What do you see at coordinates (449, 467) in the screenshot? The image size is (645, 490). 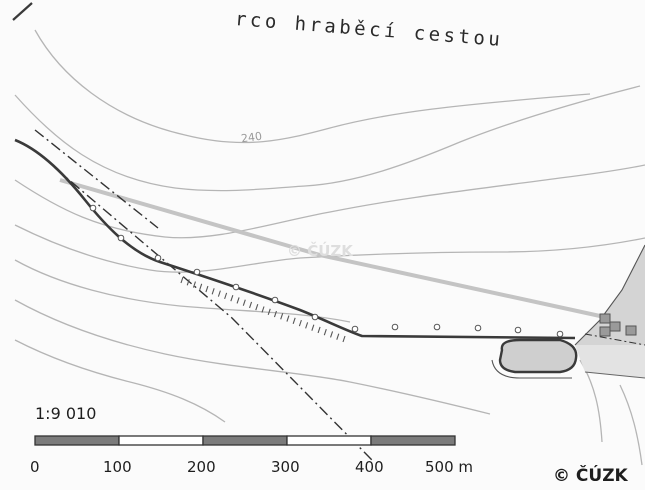 I see `scale-tick-label: 500 m` at bounding box center [449, 467].